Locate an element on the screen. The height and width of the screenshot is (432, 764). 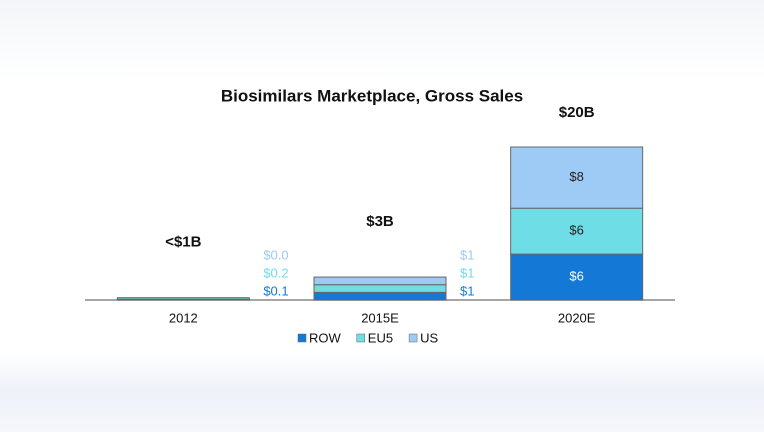
total-label: <$1B is located at coordinates (183, 242).